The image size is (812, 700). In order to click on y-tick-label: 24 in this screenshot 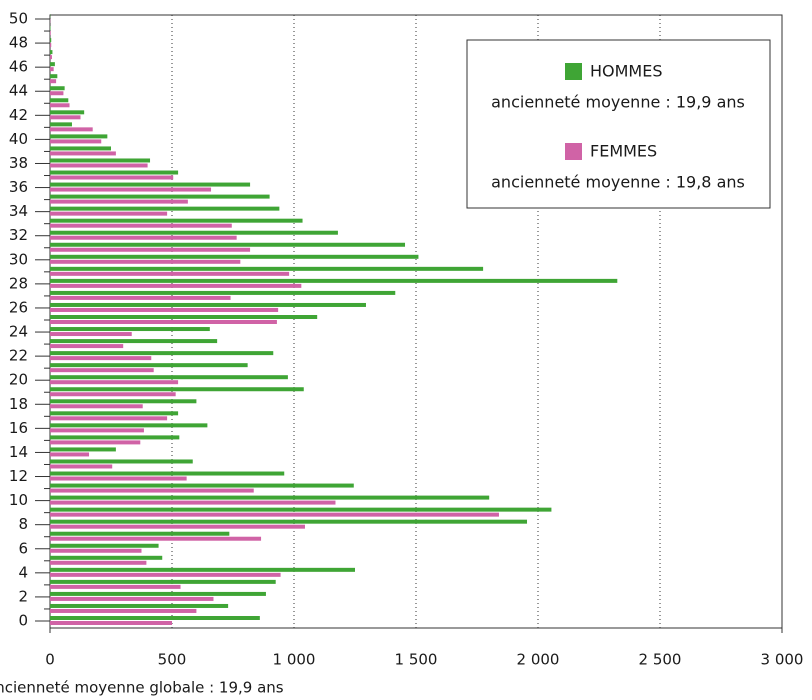, I will do `click(18, 332)`.